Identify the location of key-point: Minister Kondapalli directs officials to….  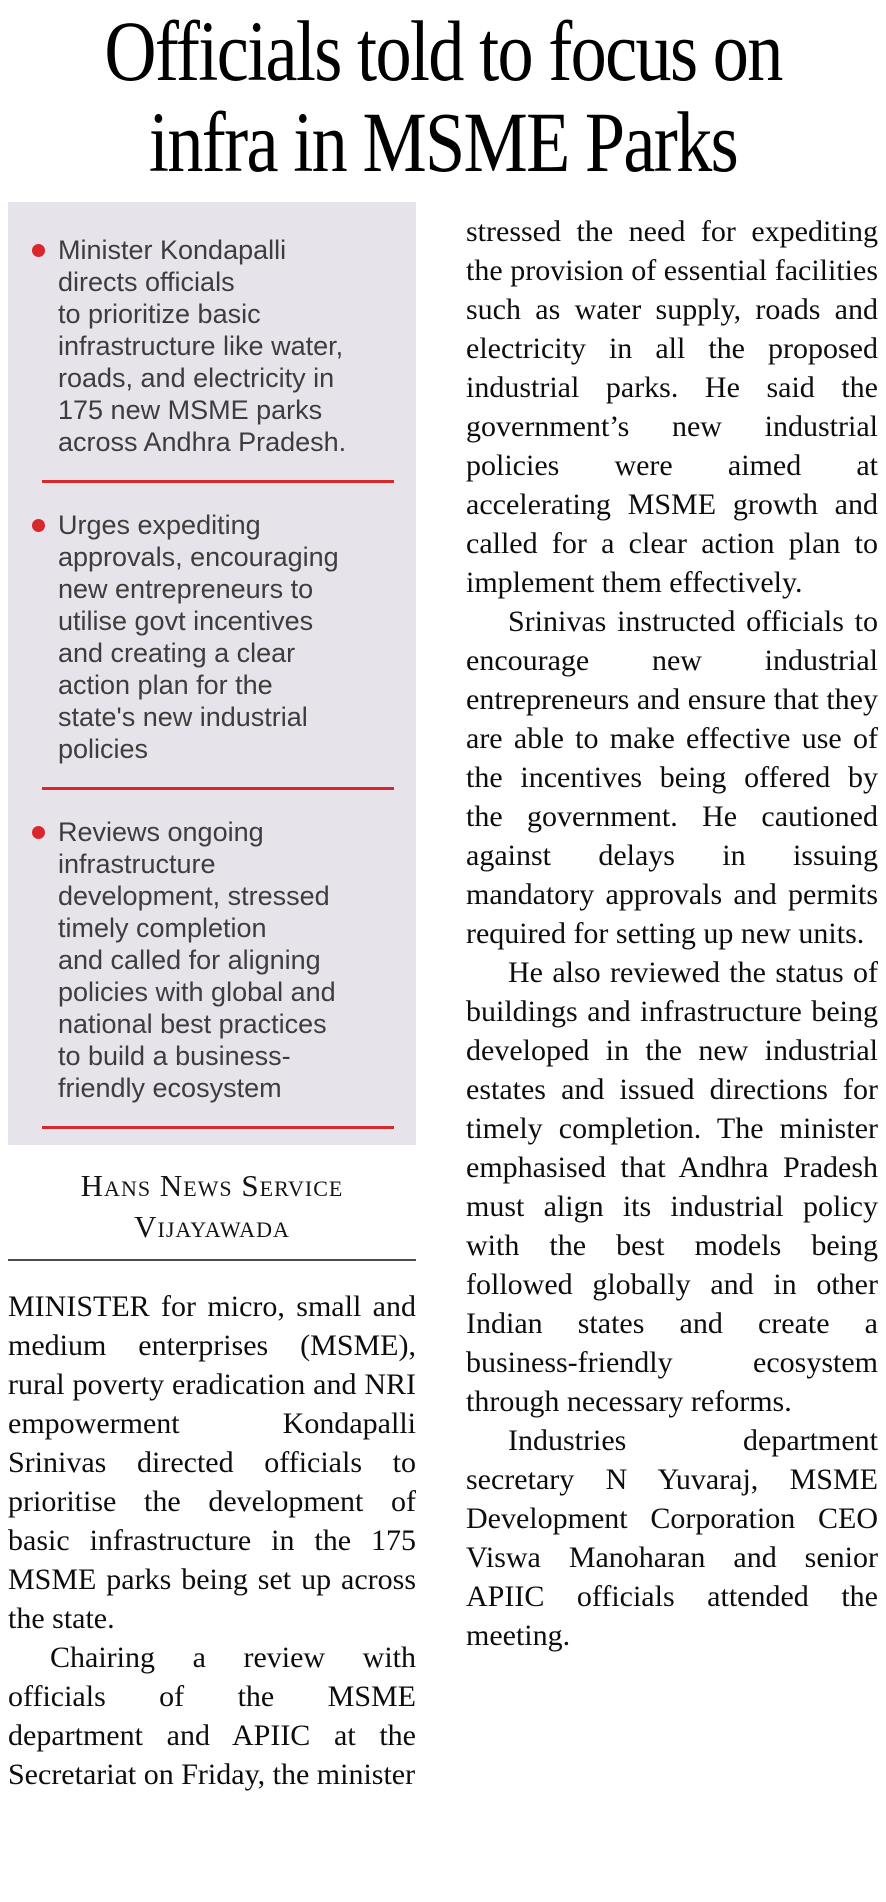
(215, 346).